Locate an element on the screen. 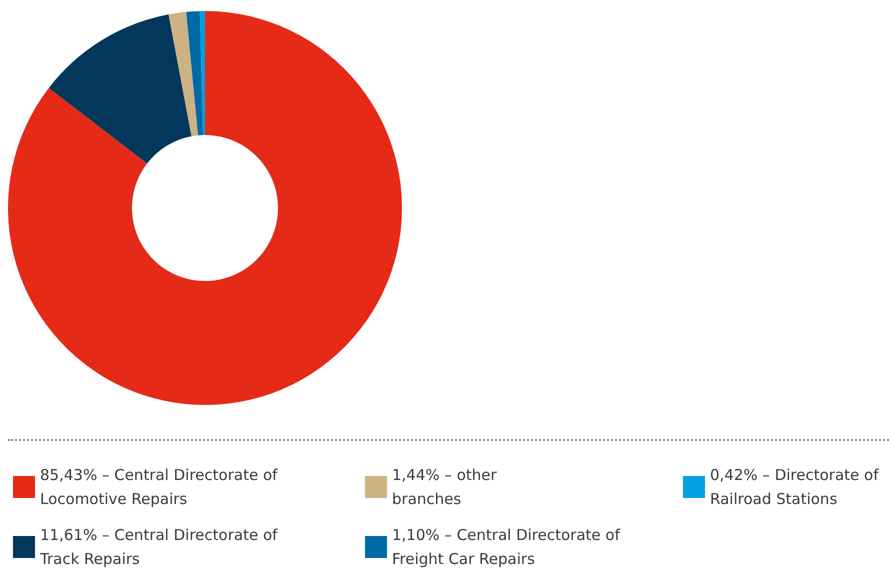 The image size is (893, 572). legend-label: 1,44% – other branches is located at coordinates (447, 487).